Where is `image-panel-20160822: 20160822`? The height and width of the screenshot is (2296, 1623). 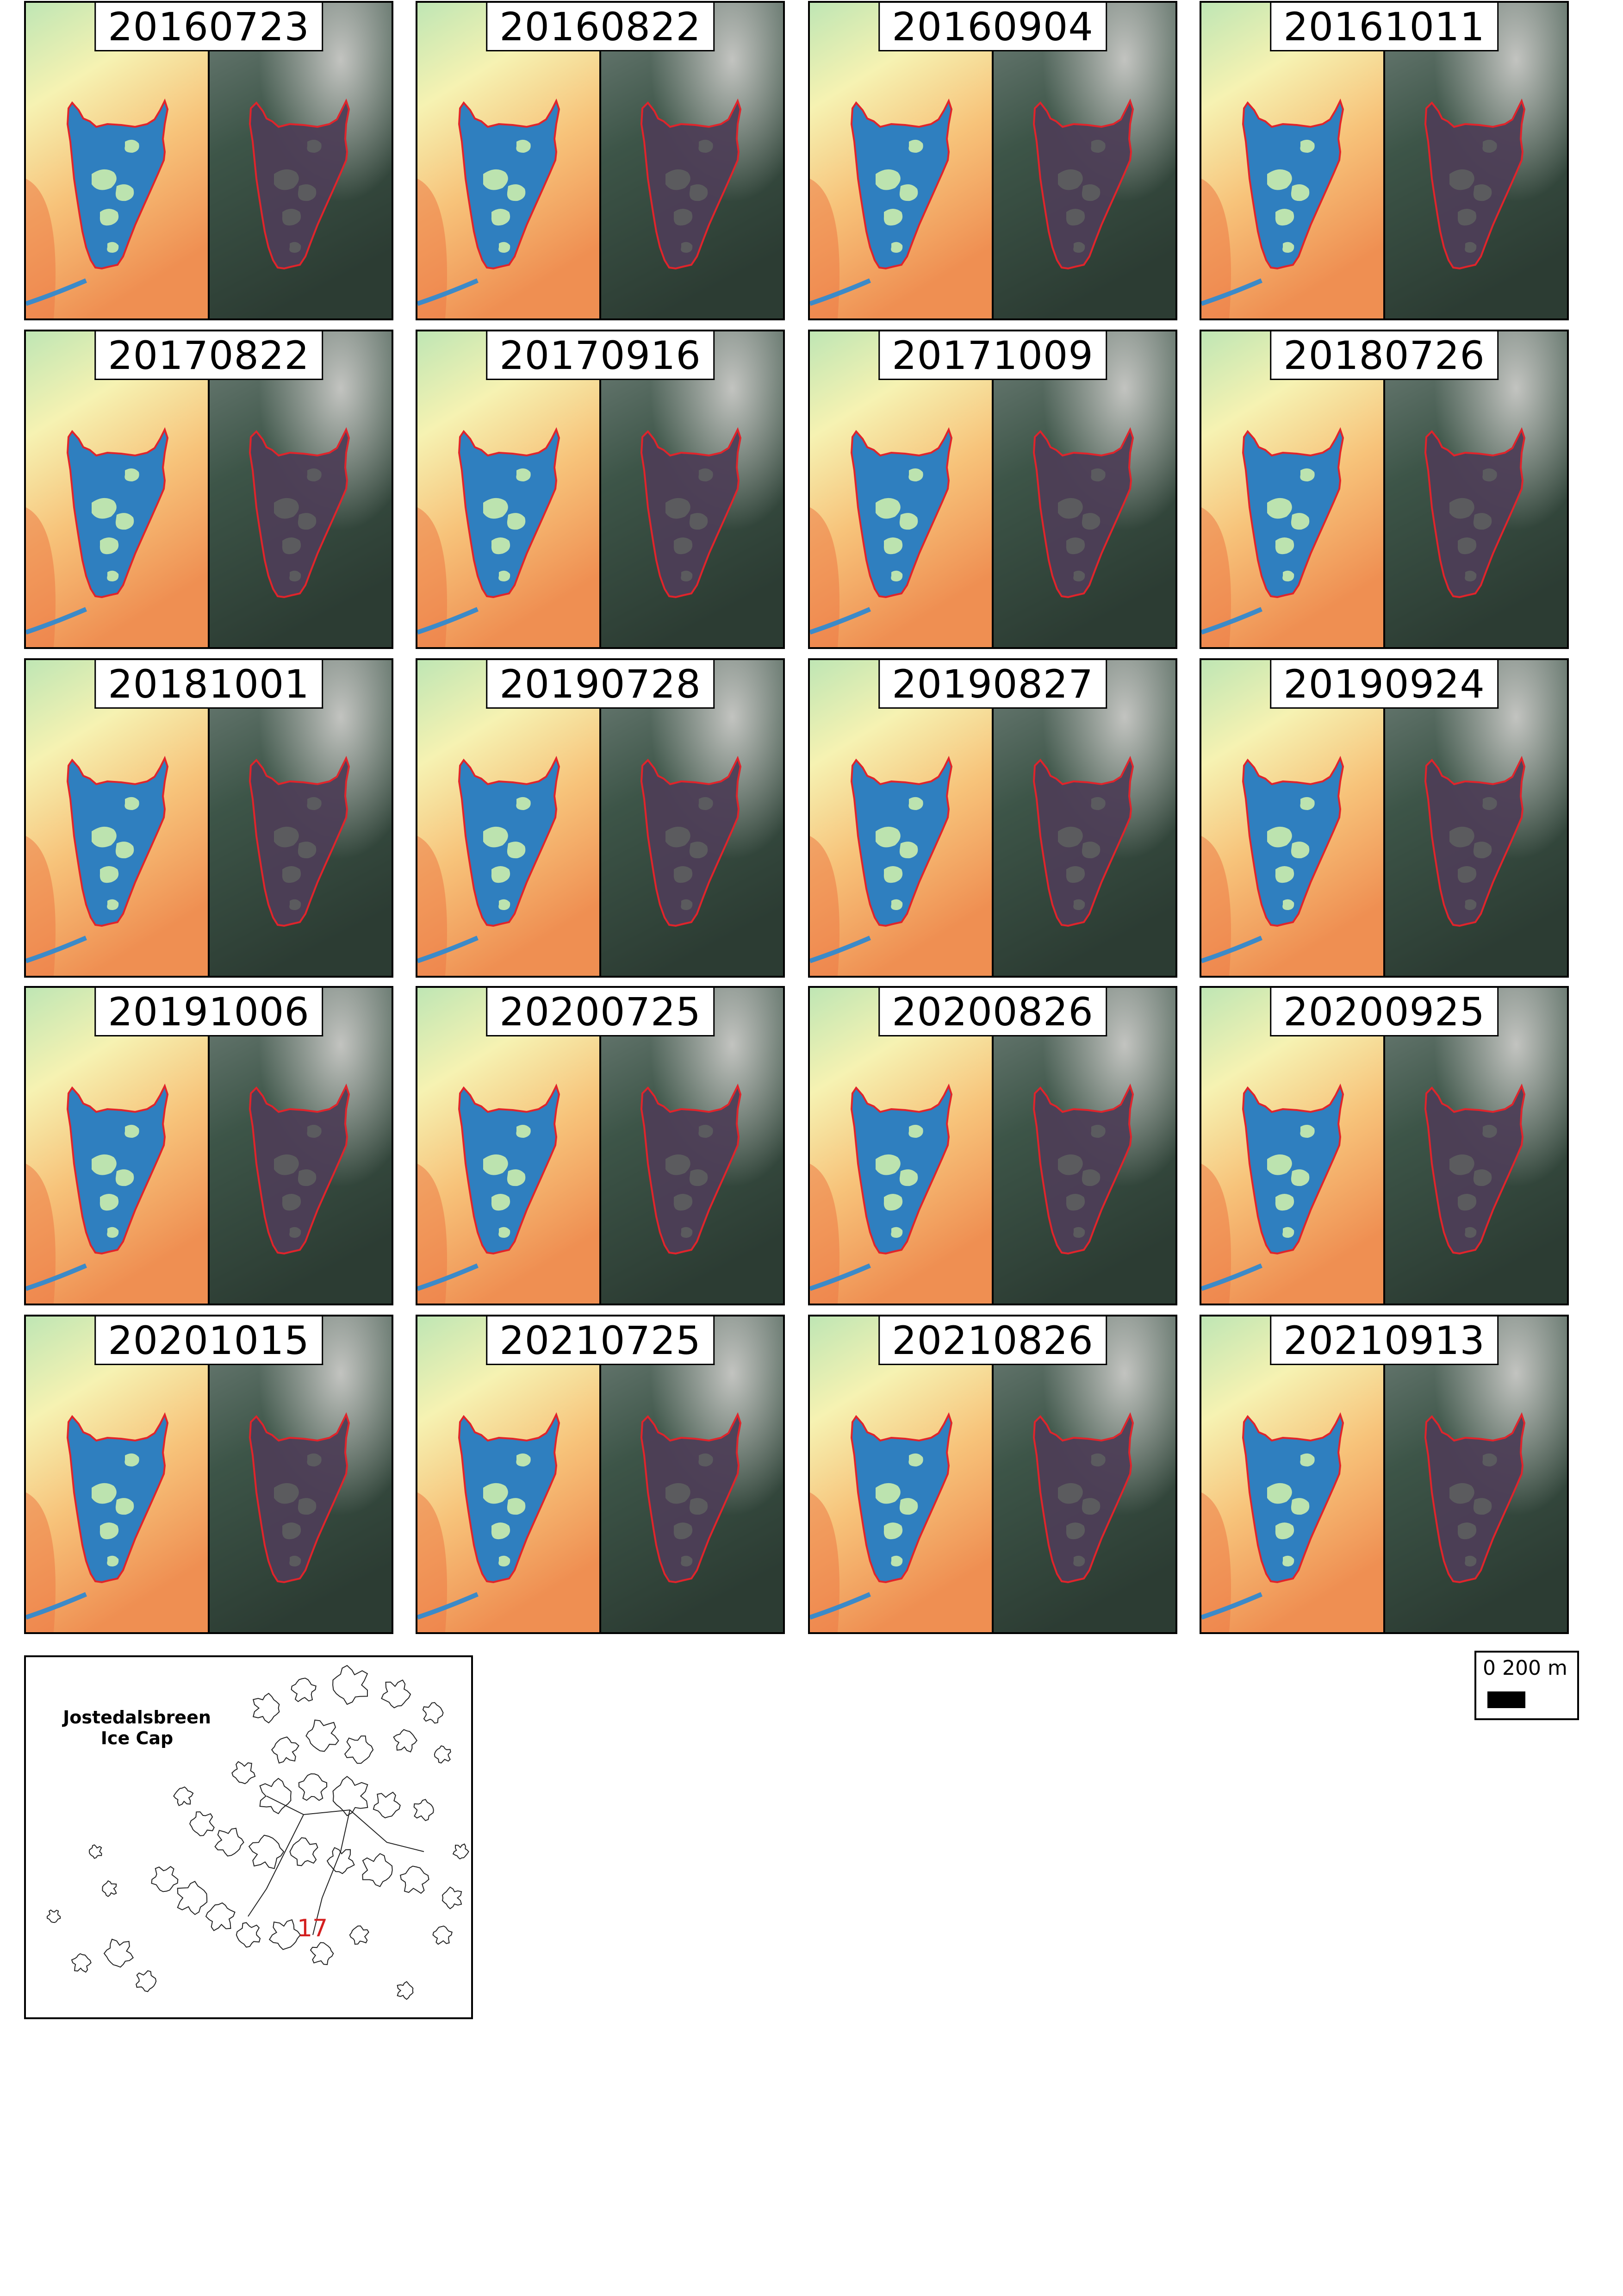
image-panel-20160822: 20160822 is located at coordinates (600, 160).